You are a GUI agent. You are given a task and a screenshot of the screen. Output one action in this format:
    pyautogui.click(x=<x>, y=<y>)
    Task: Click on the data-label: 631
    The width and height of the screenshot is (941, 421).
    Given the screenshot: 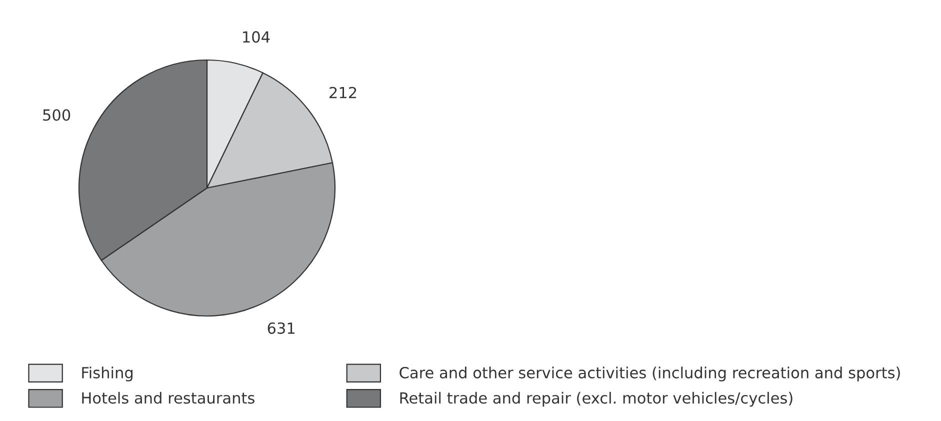 What is the action you would take?
    pyautogui.click(x=281, y=328)
    